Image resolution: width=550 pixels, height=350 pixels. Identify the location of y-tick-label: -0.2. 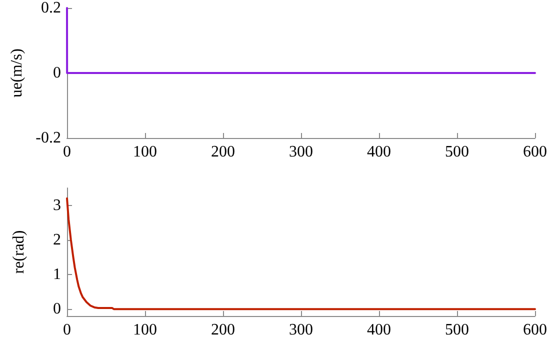
(48, 138).